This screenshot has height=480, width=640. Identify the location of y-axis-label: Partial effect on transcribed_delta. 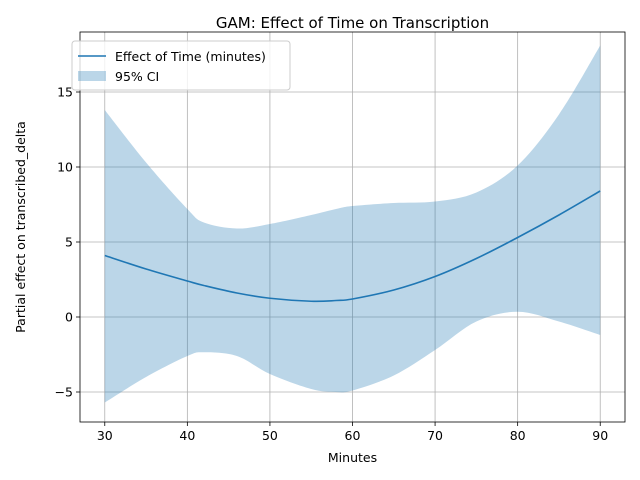
(20, 227).